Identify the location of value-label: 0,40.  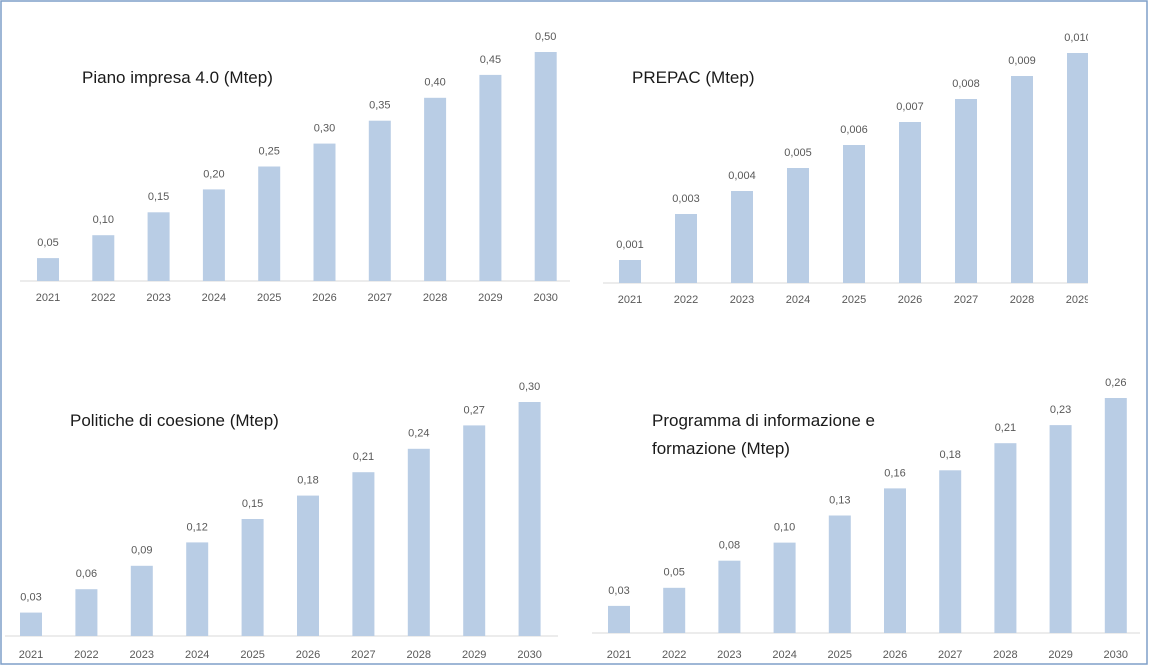
(434, 83).